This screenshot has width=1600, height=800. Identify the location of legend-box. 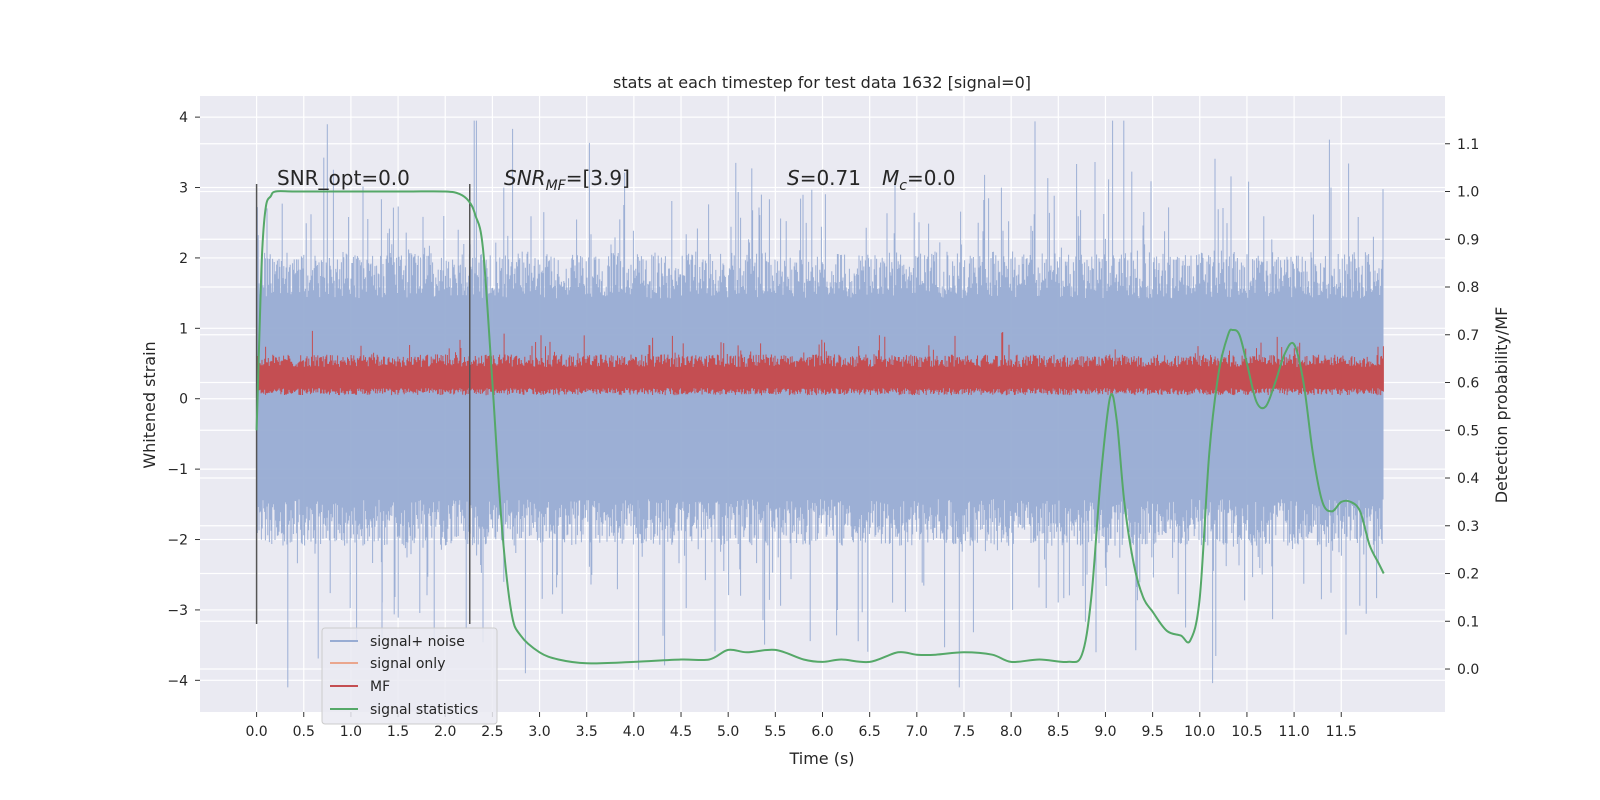
(409, 676).